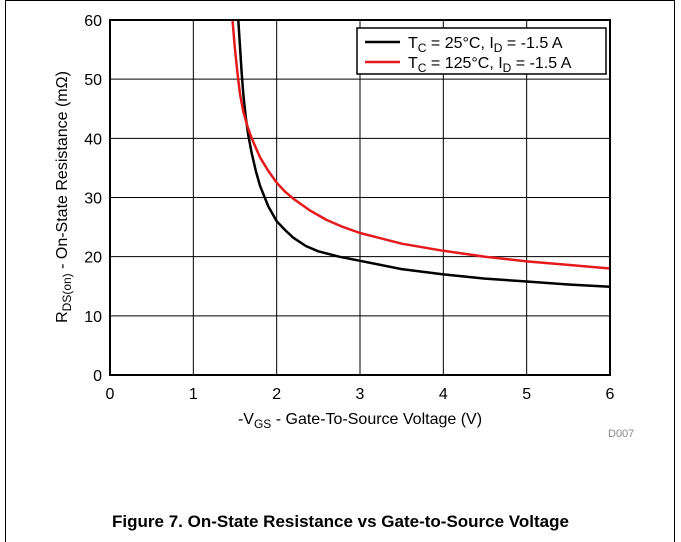 Image resolution: width=681 pixels, height=542 pixels. What do you see at coordinates (93, 199) in the screenshot?
I see `y-tick-label: 30` at bounding box center [93, 199].